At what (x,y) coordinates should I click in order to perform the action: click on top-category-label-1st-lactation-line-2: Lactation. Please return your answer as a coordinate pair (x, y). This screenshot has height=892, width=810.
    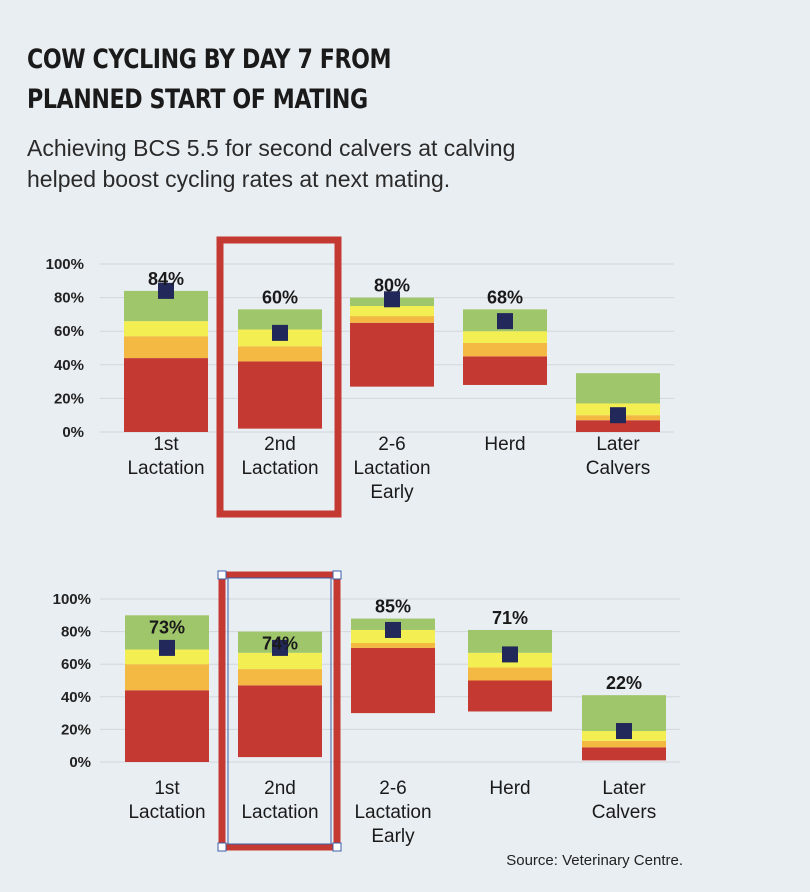
    Looking at the image, I should click on (165, 468).